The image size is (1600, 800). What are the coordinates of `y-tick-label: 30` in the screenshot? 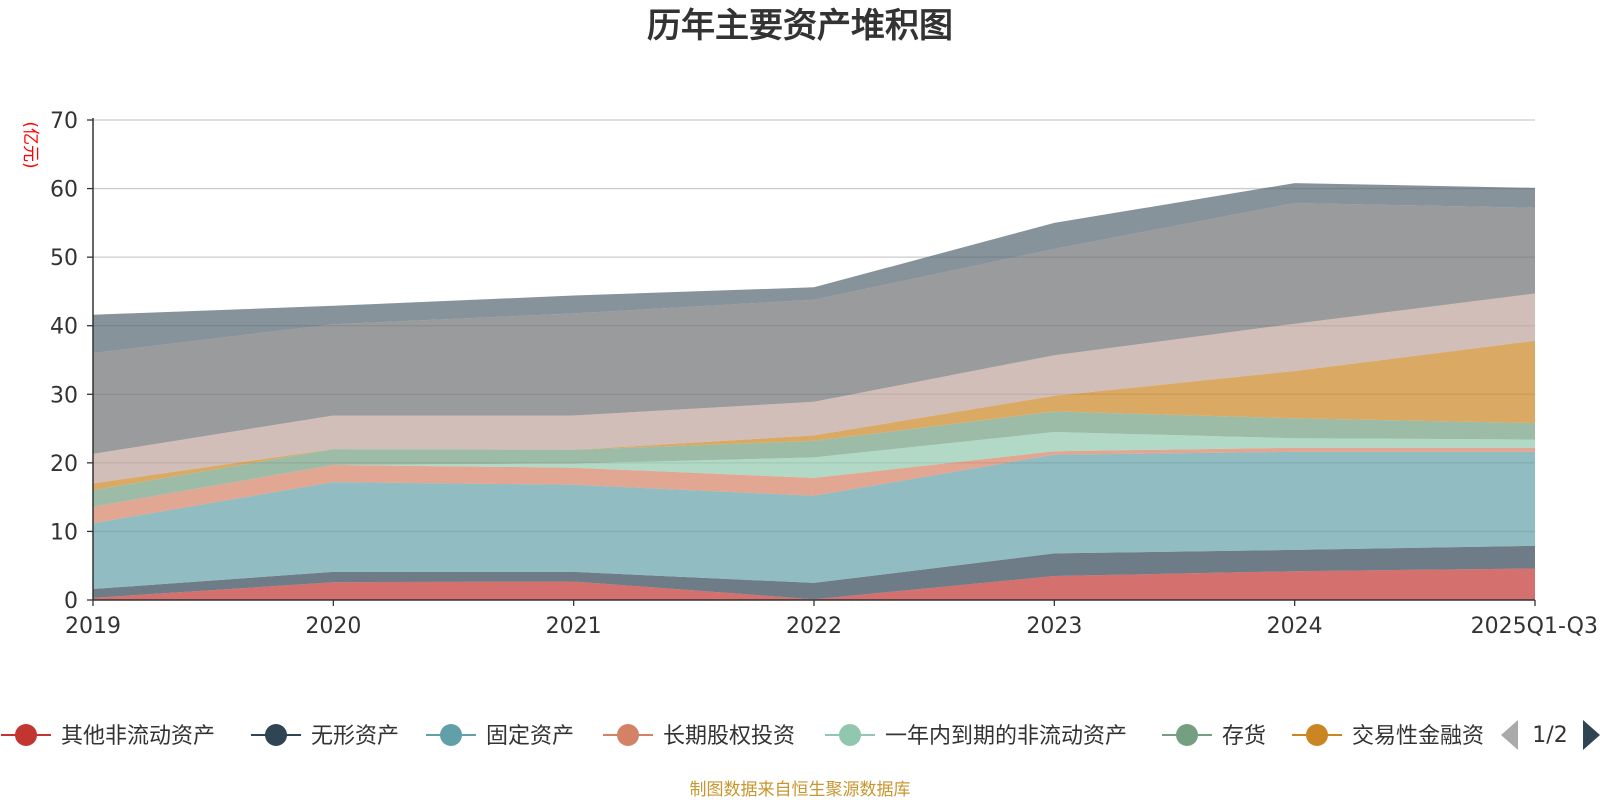 It's located at (64, 395).